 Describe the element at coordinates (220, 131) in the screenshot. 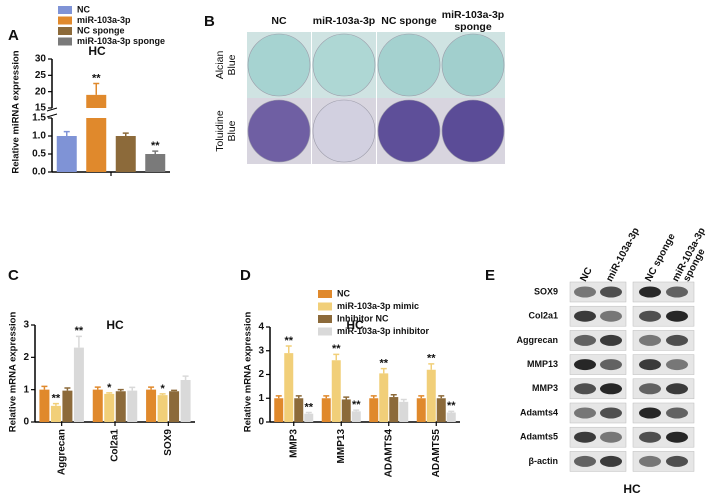

I see `row-label: Toluidine` at that location.